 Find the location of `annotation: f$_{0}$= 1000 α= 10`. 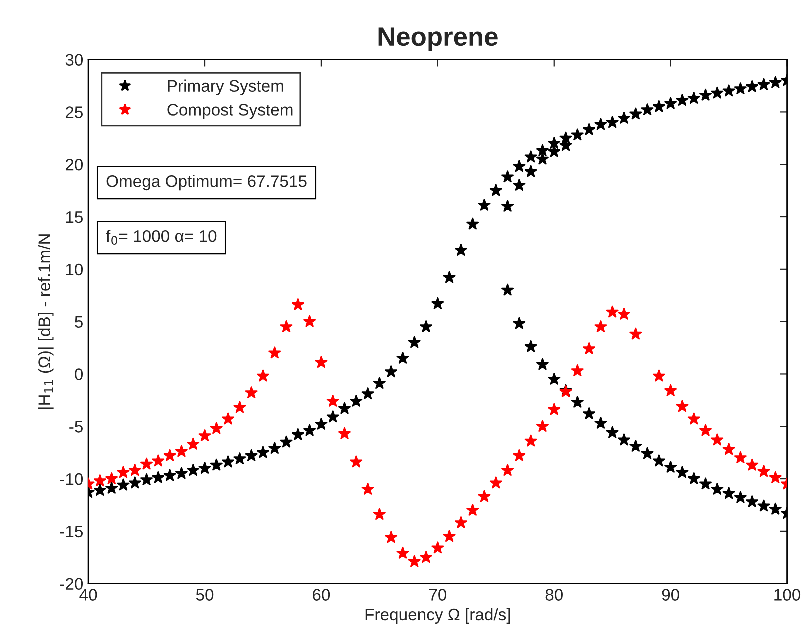

annotation: f$_{0}$= 1000 α= 10 is located at coordinates (161, 237).